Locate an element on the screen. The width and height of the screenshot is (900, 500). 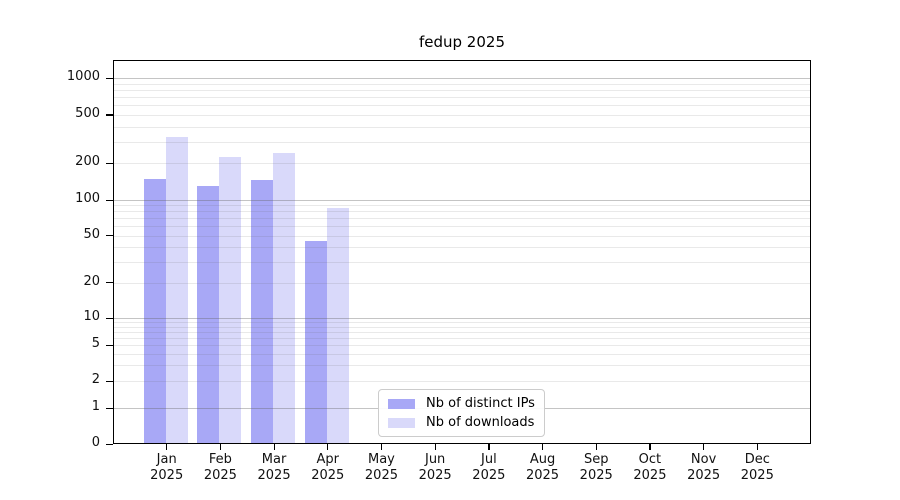
legend-label-downloads: Nb of downloads is located at coordinates (480, 422).